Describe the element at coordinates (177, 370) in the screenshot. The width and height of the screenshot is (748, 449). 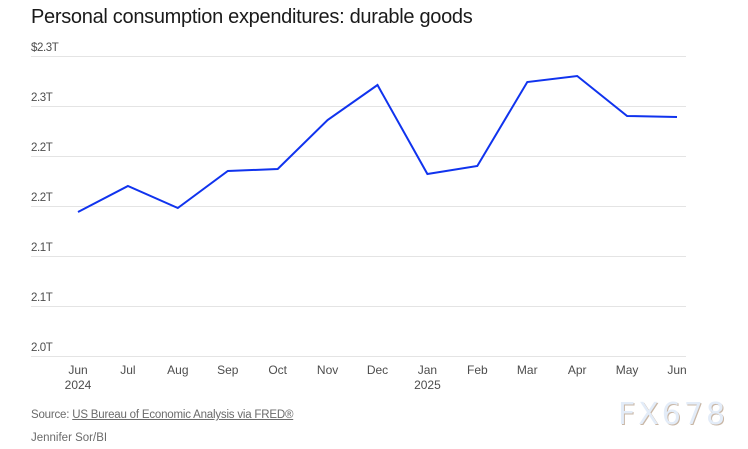
I see `x-tick-label: Aug` at that location.